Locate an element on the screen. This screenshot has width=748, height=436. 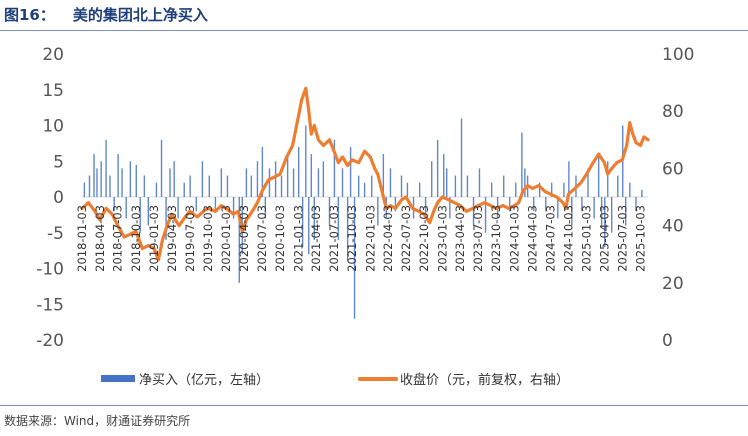
x-tick-label: 2019-01-03 is located at coordinates (154, 238).